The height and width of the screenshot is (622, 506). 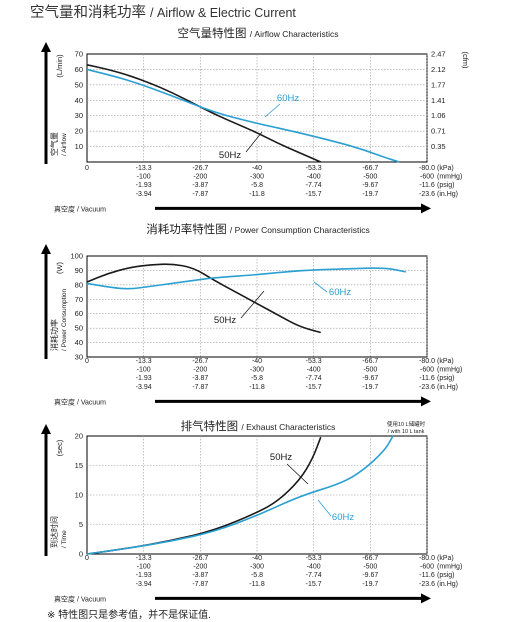 I want to click on chart1-series-60hz-line, so click(x=243, y=115).